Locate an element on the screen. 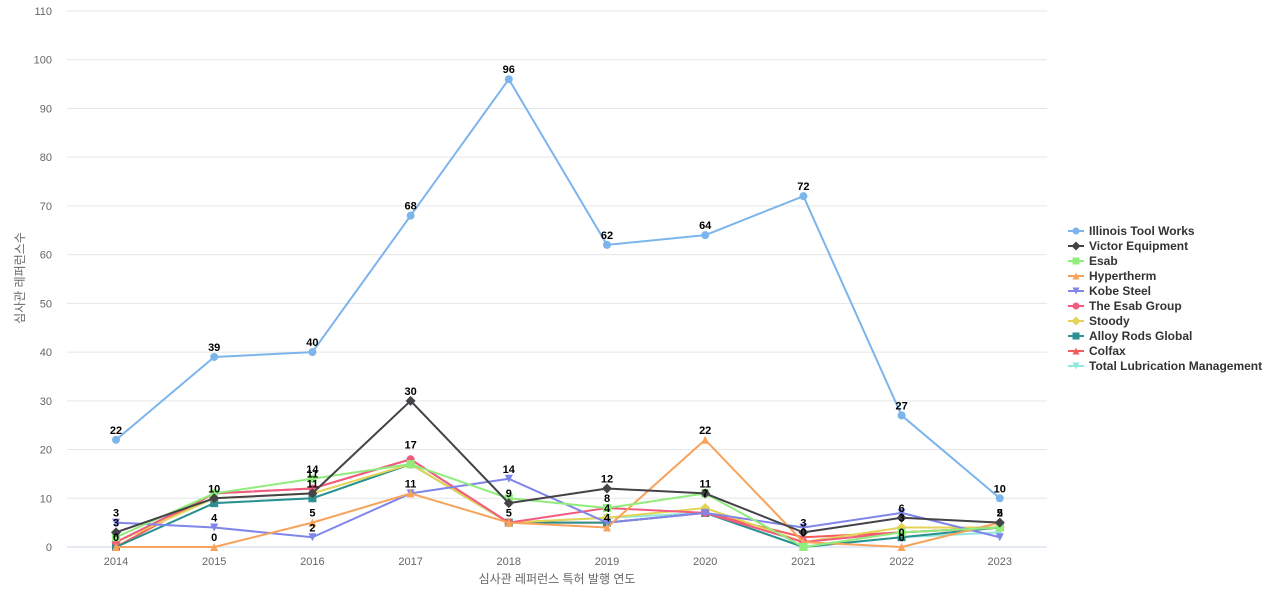 The height and width of the screenshot is (600, 1280). legend-label: Hypertherm is located at coordinates (1122, 276).